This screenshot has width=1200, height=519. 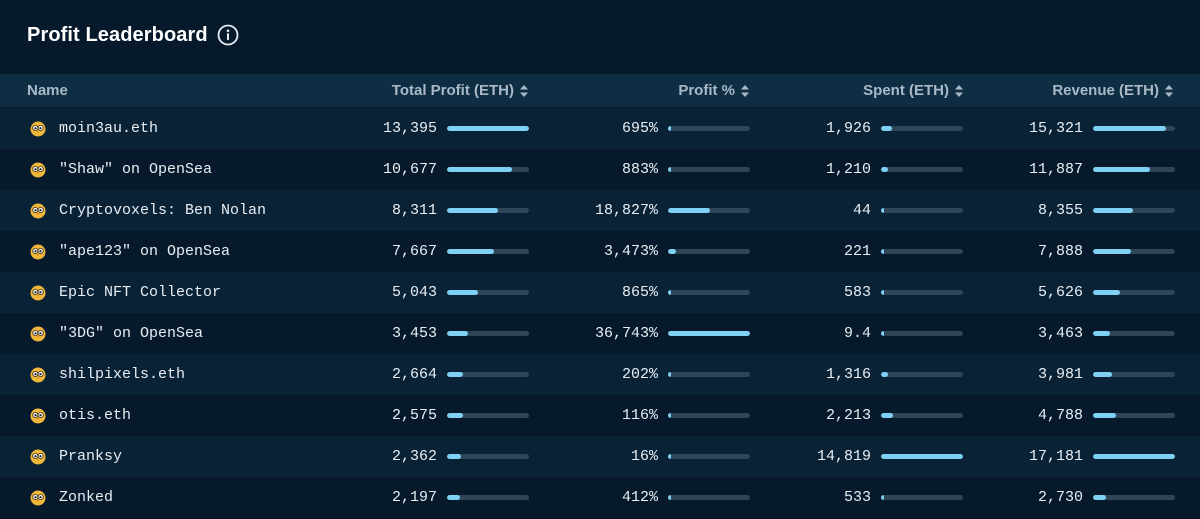 I want to click on total-profit-value: 2,575, so click(x=414, y=415).